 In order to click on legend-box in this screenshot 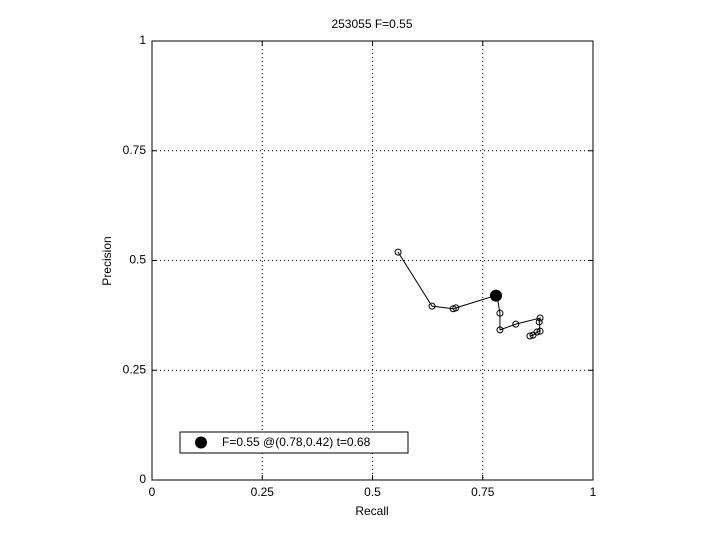, I will do `click(294, 442)`.